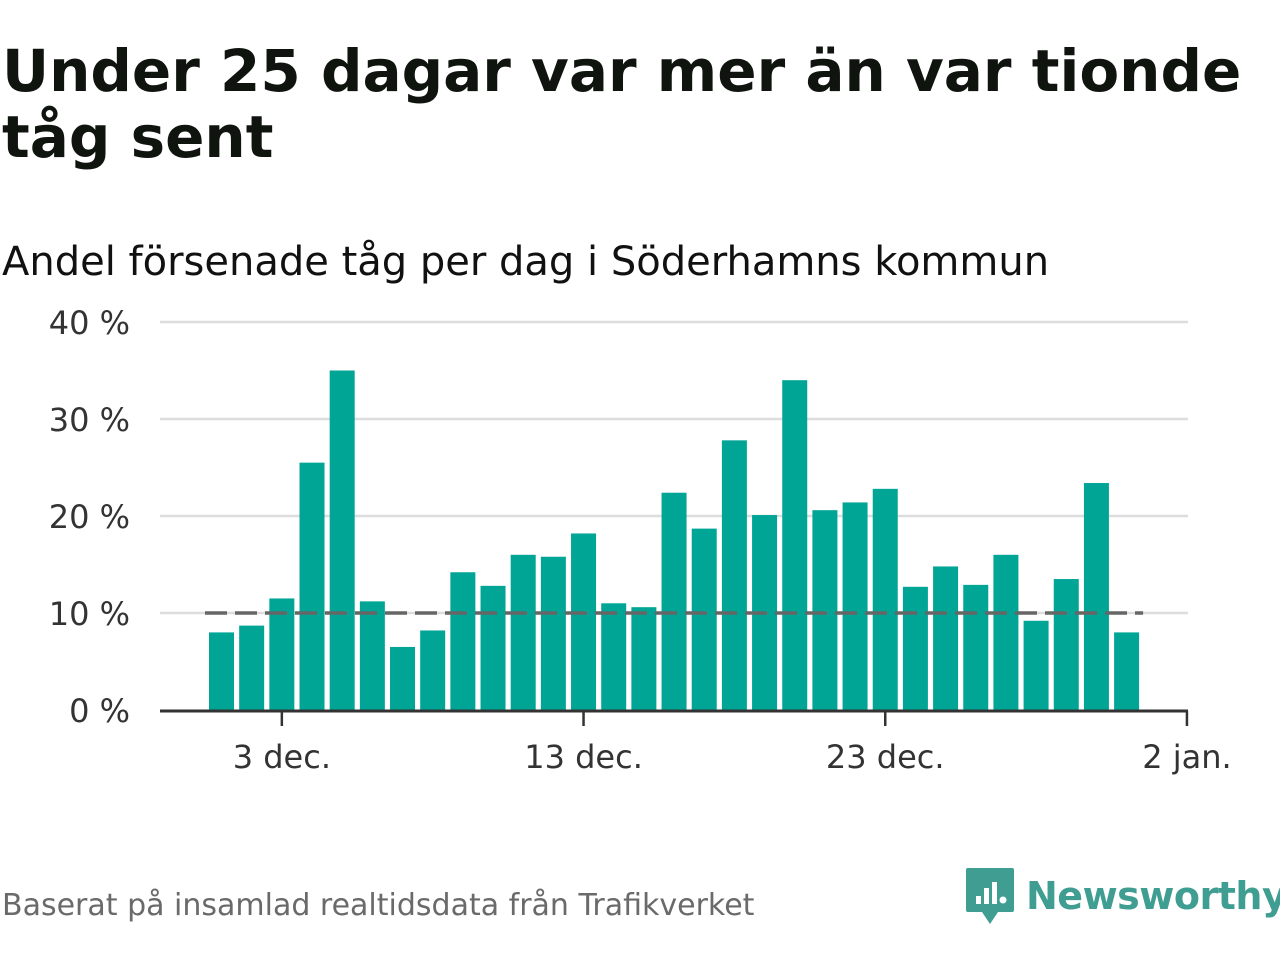 Image resolution: width=1280 pixels, height=960 pixels. What do you see at coordinates (89, 323) in the screenshot?
I see `y-tick-label: 40 %` at bounding box center [89, 323].